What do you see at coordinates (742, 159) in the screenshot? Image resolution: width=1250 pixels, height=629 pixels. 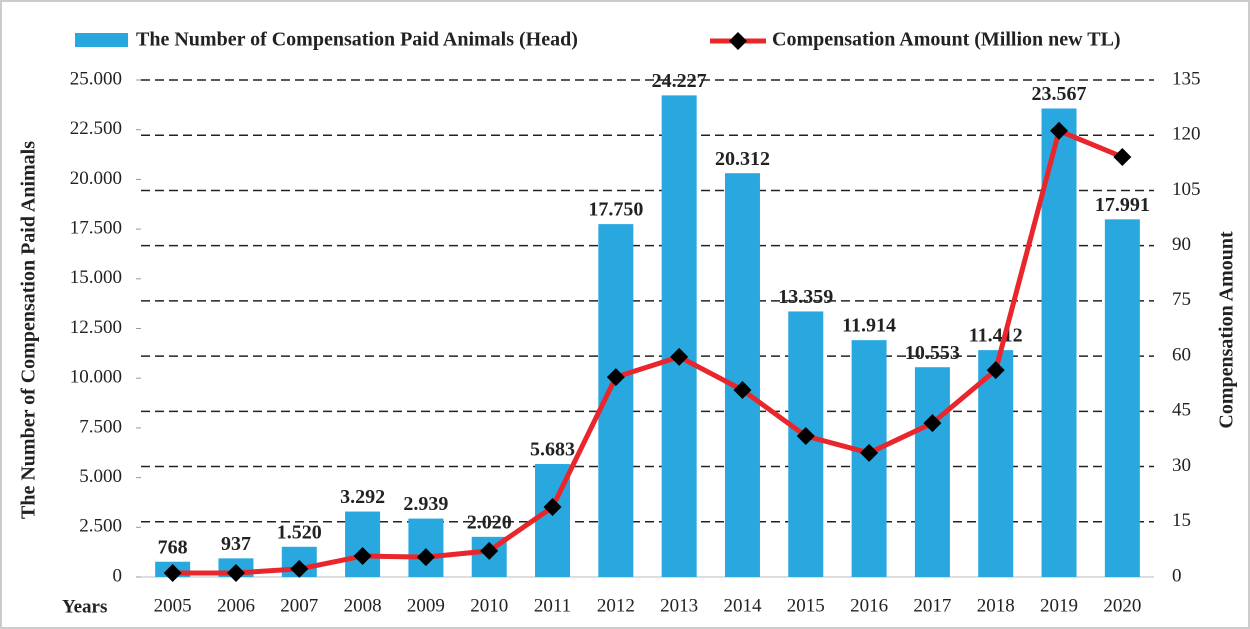 I see `data-label: 20.312` at bounding box center [742, 159].